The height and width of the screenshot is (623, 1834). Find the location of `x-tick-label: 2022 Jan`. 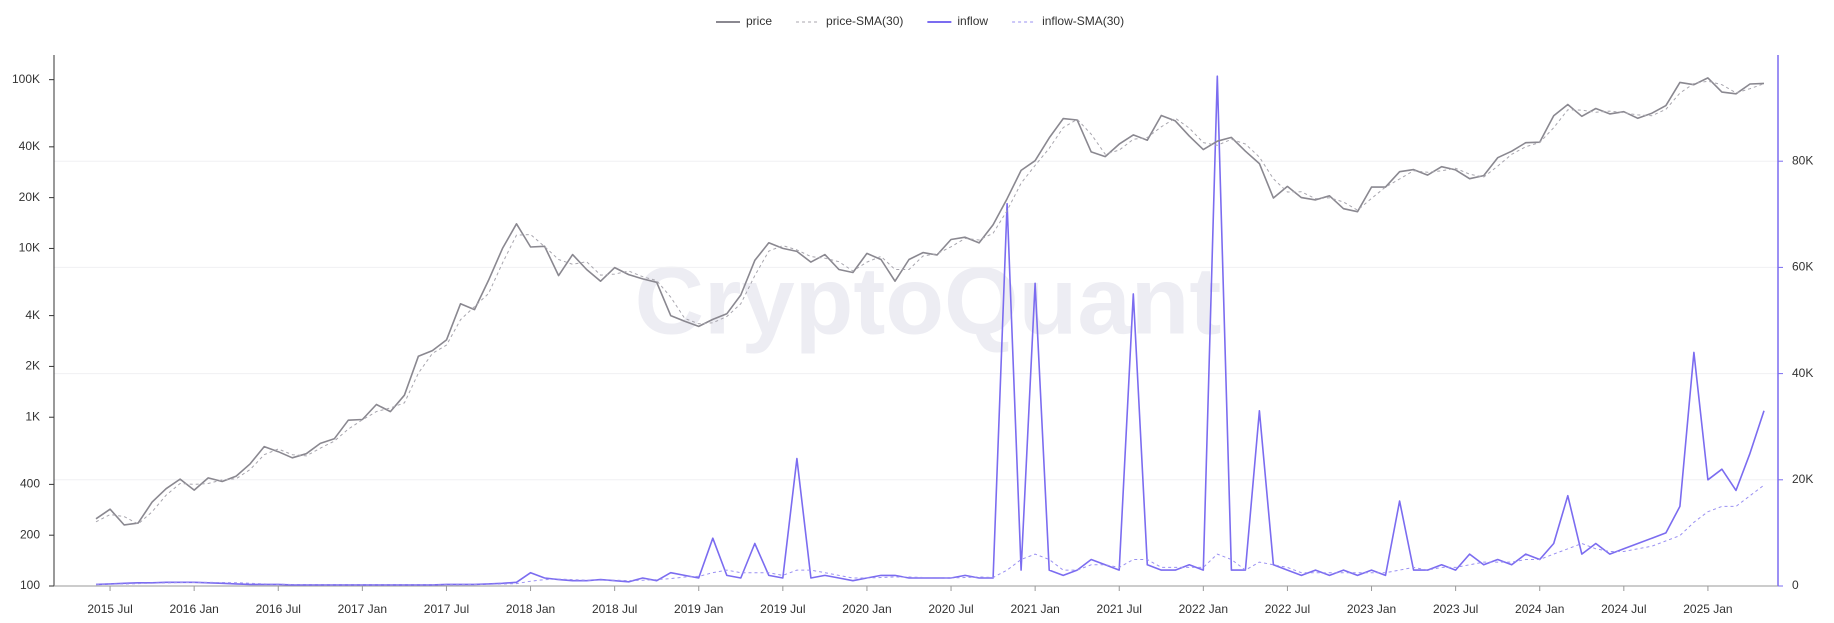

x-tick-label: 2022 Jan is located at coordinates (1203, 609).